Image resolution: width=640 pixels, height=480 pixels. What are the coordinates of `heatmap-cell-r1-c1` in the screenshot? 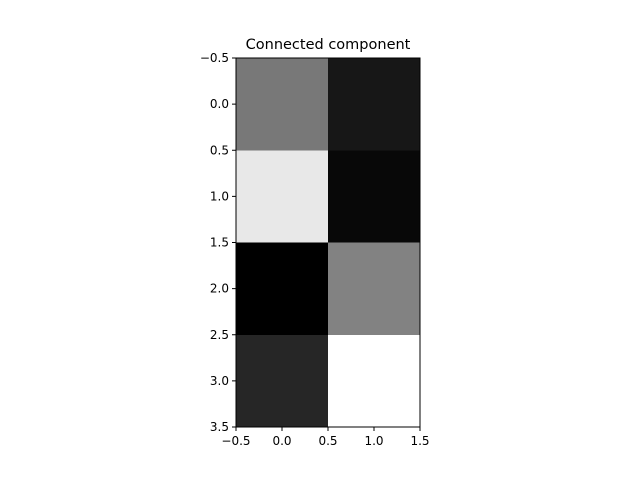 It's located at (374, 196).